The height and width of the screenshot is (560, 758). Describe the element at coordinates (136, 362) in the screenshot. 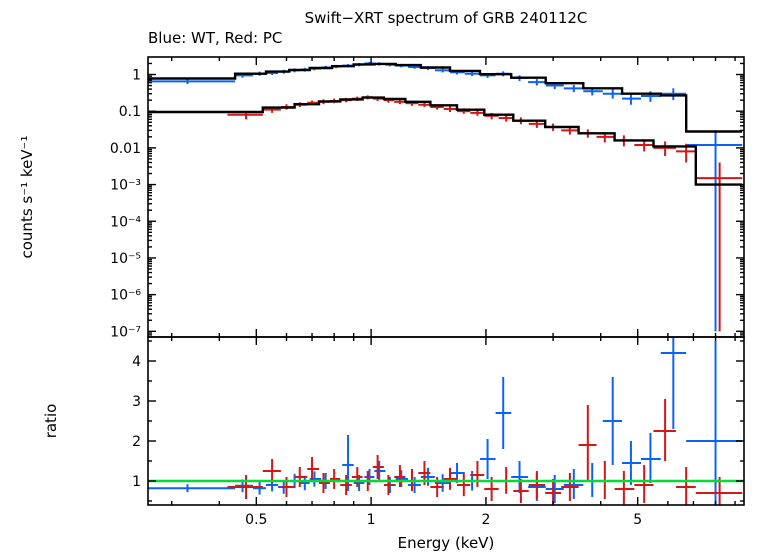

I see `y-tick-label-ratio: 4` at that location.